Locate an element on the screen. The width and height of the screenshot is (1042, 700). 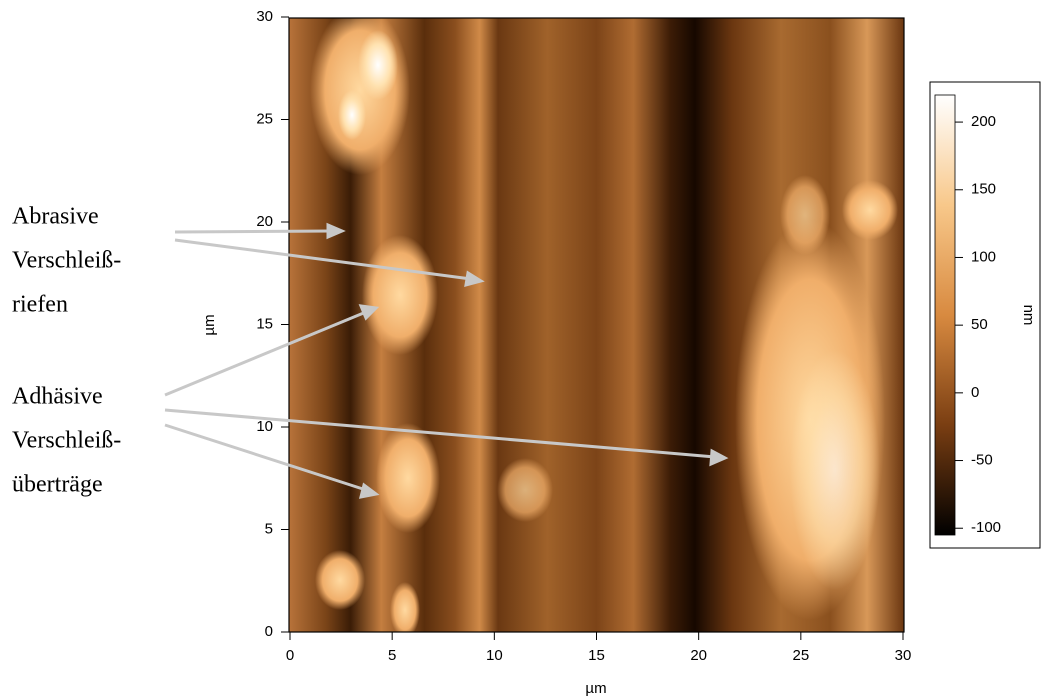
colorbar is located at coordinates (945, 315).